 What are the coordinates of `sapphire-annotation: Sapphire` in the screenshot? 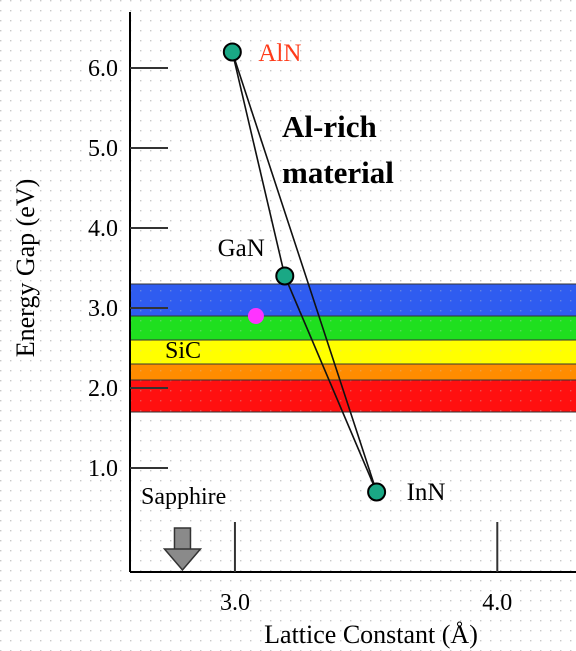 It's located at (183, 497).